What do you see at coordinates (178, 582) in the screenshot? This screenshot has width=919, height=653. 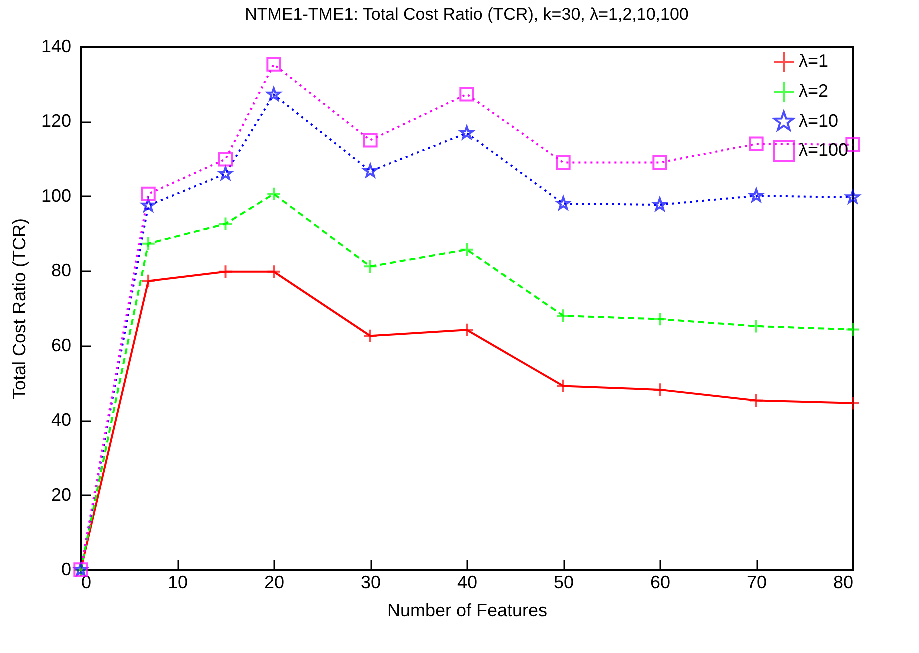 I see `x-tick-label: 10` at bounding box center [178, 582].